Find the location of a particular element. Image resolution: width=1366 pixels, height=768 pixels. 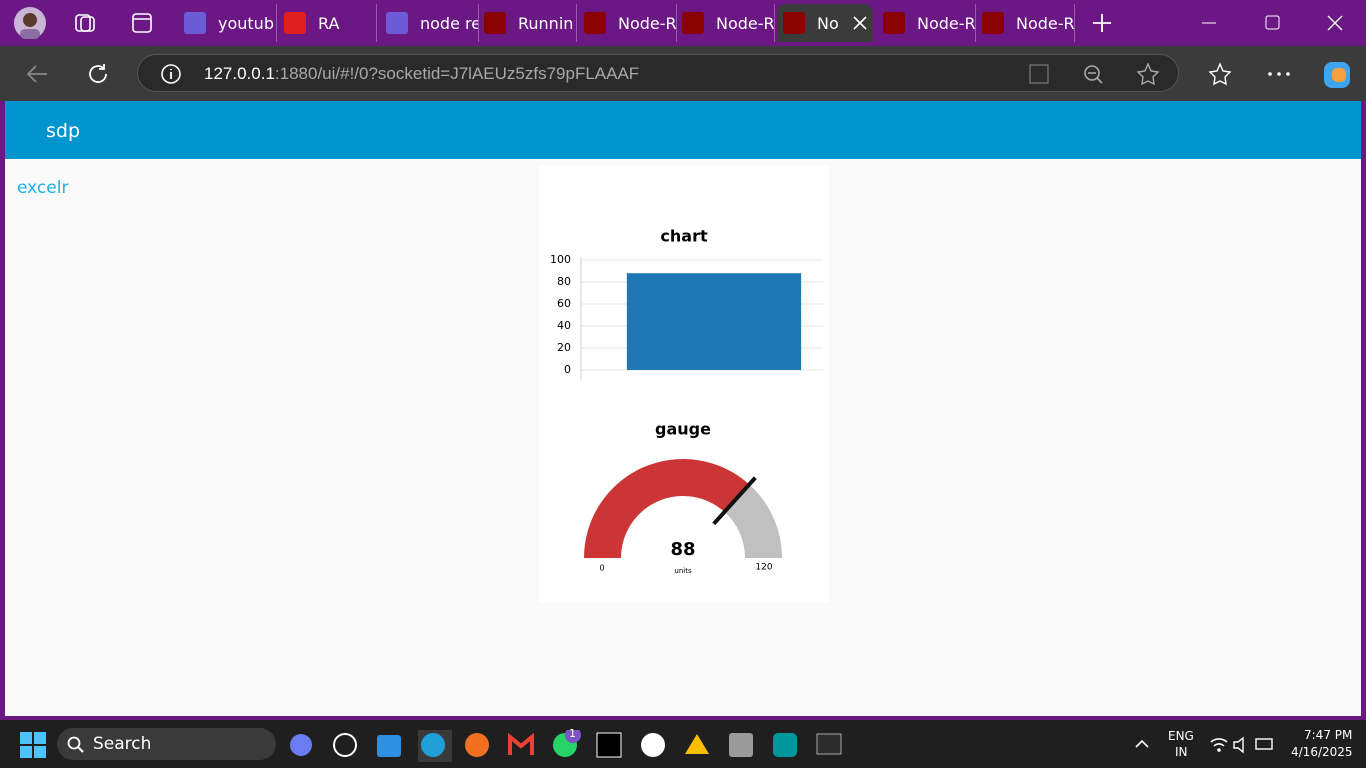

widgets: chart 0 20 40 60 80 100 gauge 88 units 0 120 is located at coordinates (686, 401).